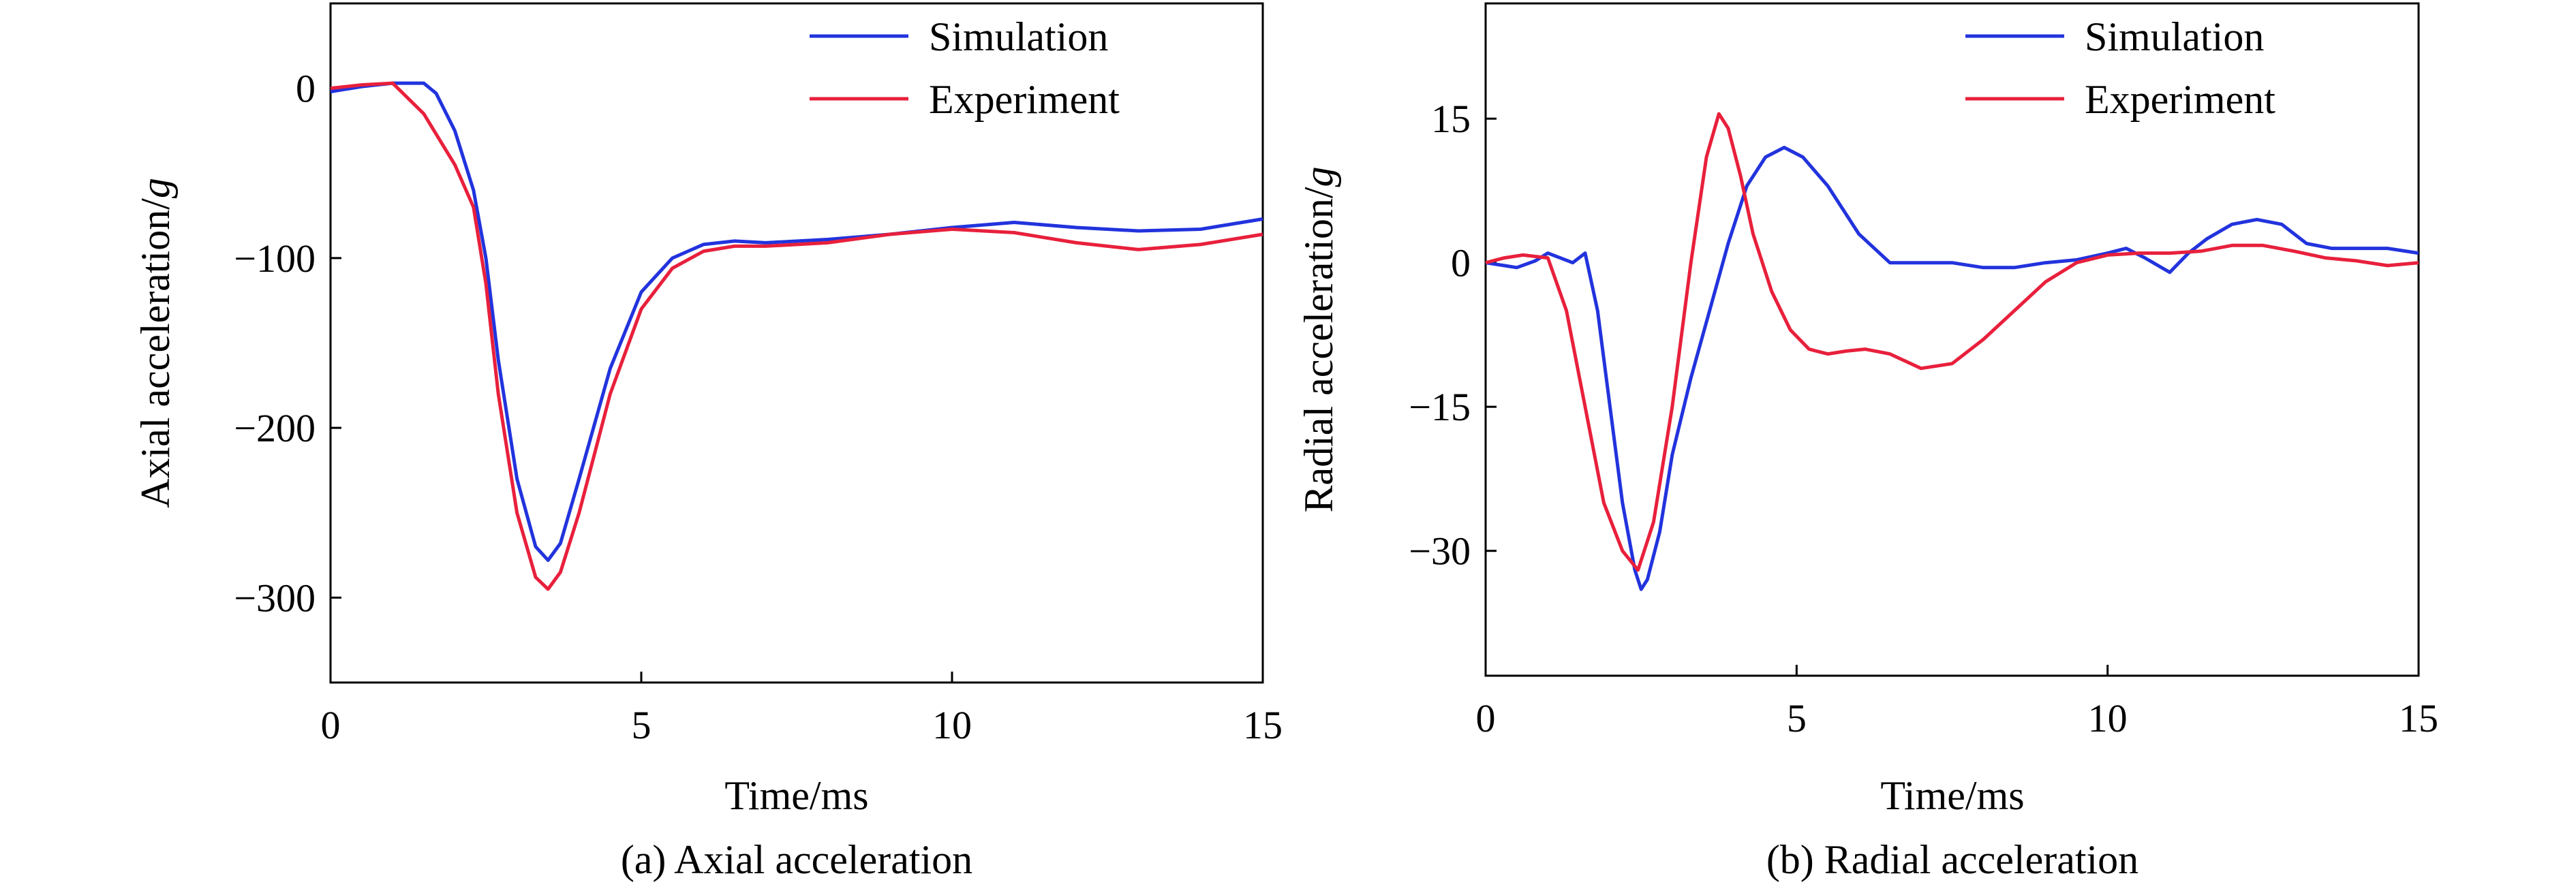 This screenshot has height=893, width=2576. I want to click on y-tick-label: −300, so click(275, 598).